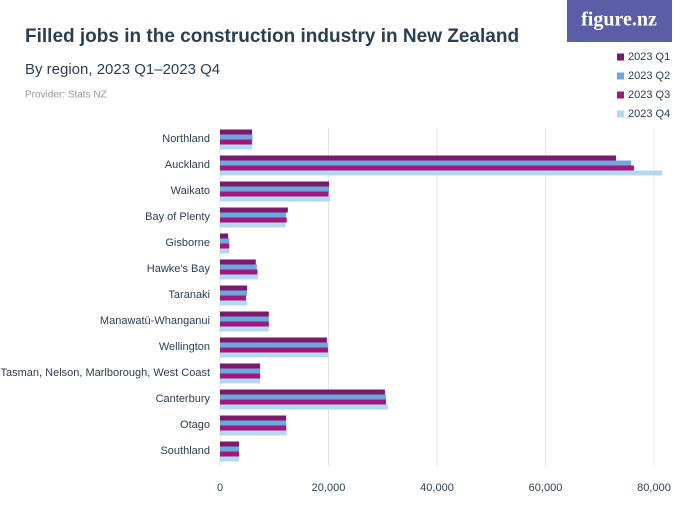 This screenshot has height=525, width=700. What do you see at coordinates (106, 373) in the screenshot?
I see `y-tick-label: Tasman, Nelson, Marlborough, West Coast` at bounding box center [106, 373].